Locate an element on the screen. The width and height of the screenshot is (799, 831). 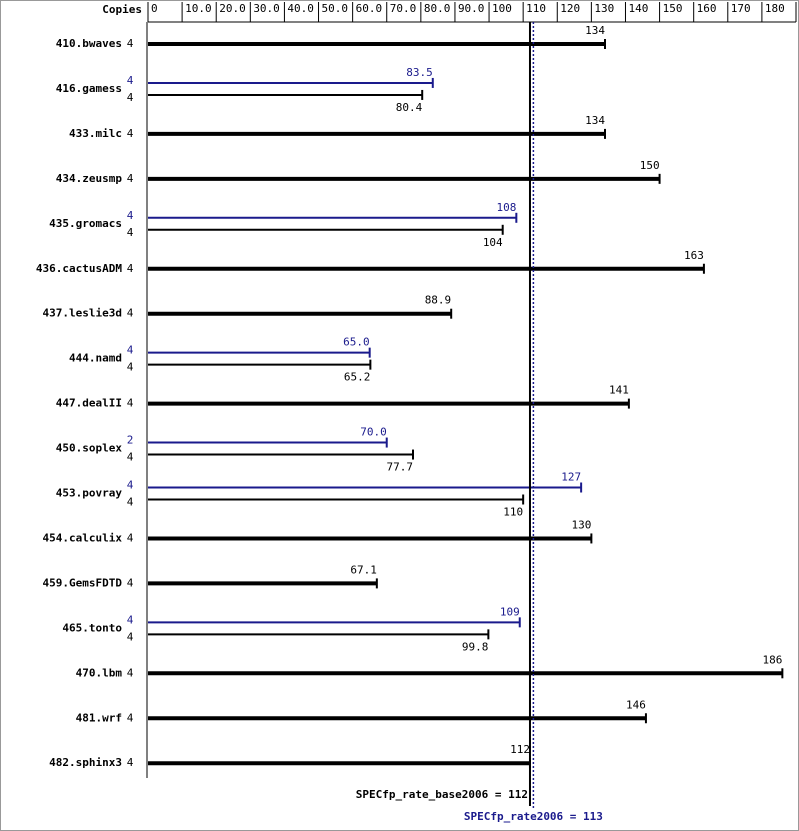
copies: 2 is located at coordinates (130, 440).